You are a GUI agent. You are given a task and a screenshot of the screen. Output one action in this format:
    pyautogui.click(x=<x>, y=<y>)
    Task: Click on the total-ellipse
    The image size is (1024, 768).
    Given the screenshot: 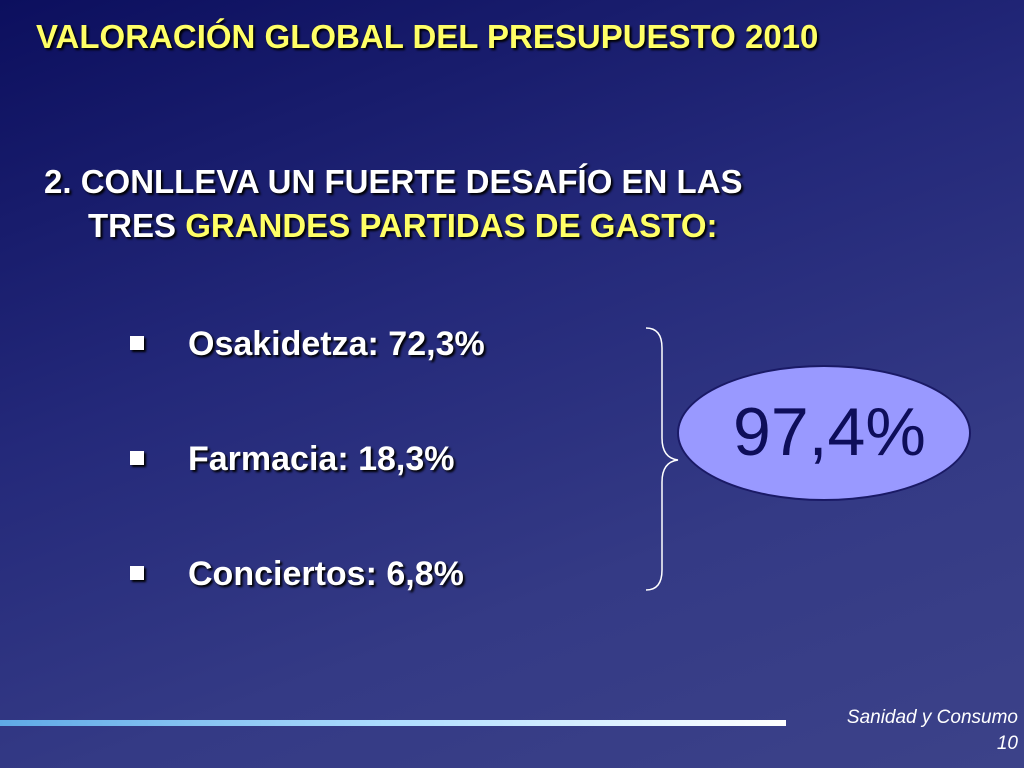 What is the action you would take?
    pyautogui.click(x=824, y=433)
    